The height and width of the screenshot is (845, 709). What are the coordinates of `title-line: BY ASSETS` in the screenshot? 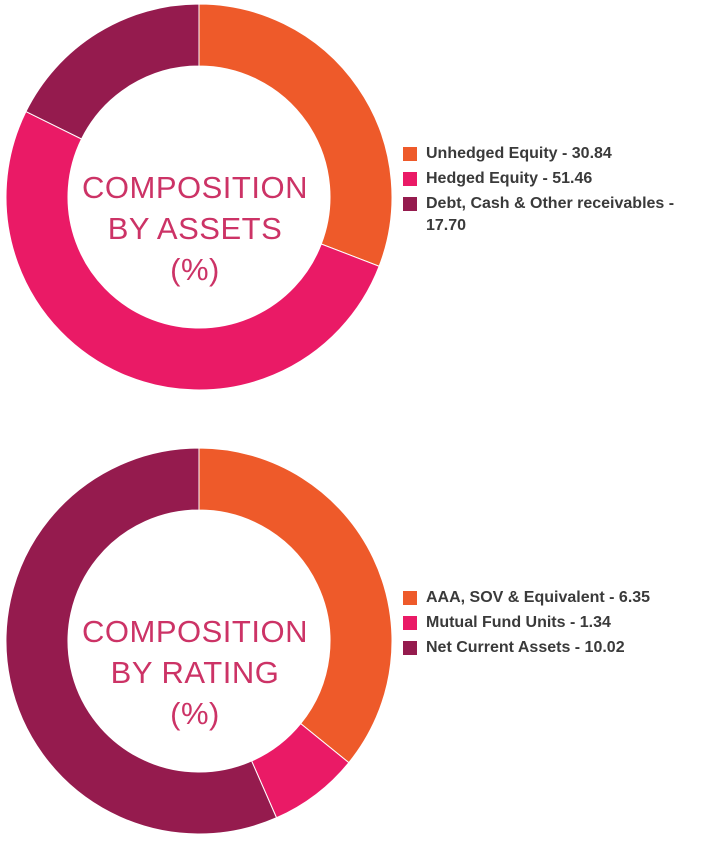 It's located at (195, 228).